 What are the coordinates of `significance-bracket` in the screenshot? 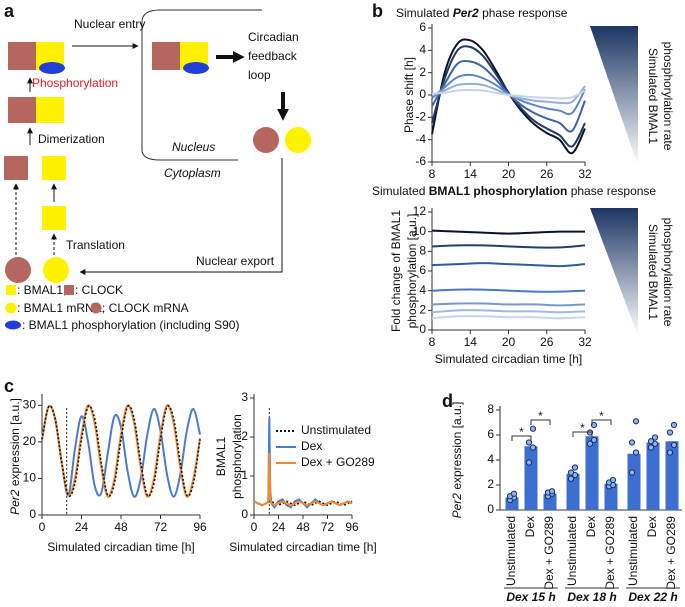 It's located at (540, 422).